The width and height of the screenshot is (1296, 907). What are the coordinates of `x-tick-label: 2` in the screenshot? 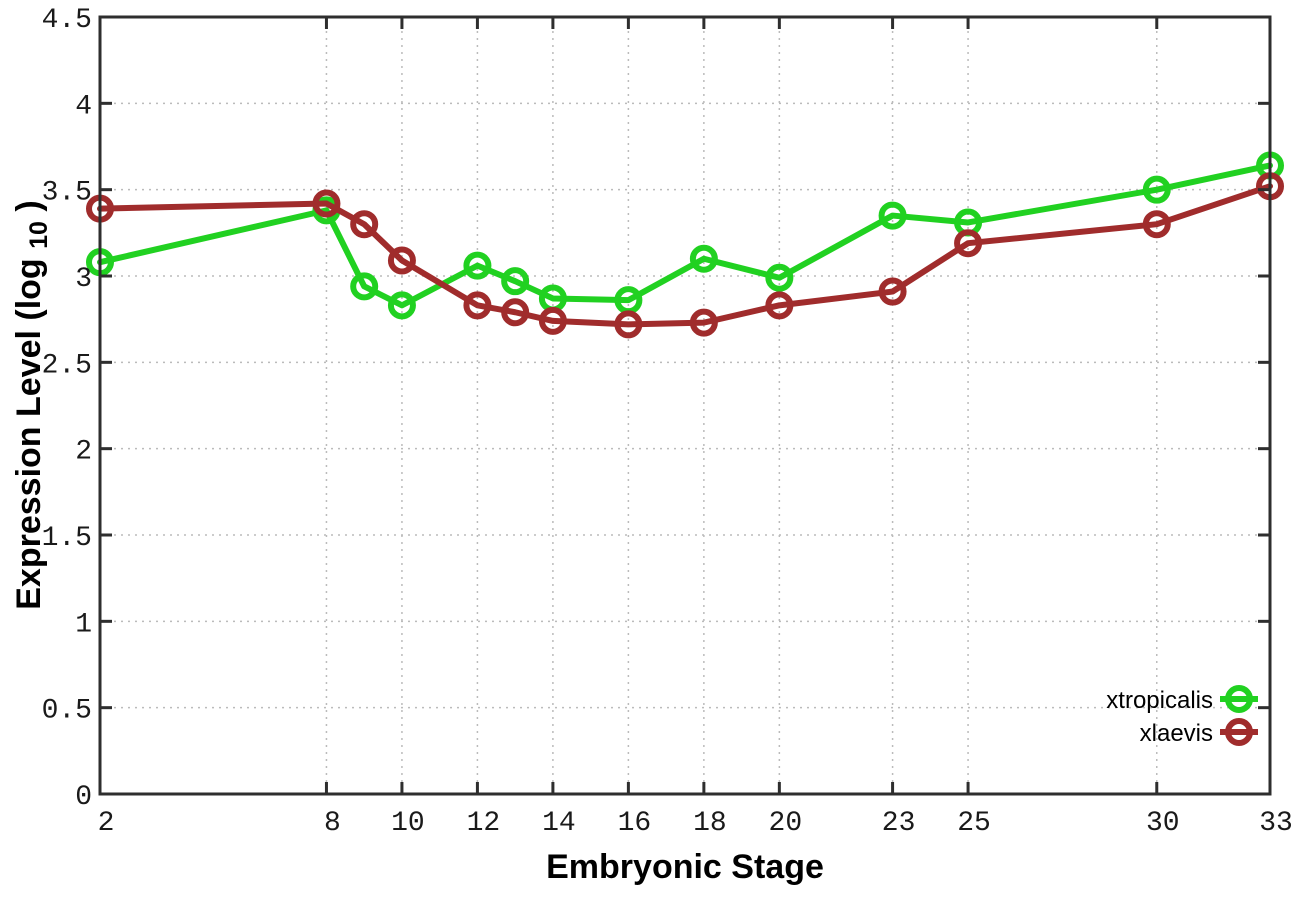 It's located at (106, 823).